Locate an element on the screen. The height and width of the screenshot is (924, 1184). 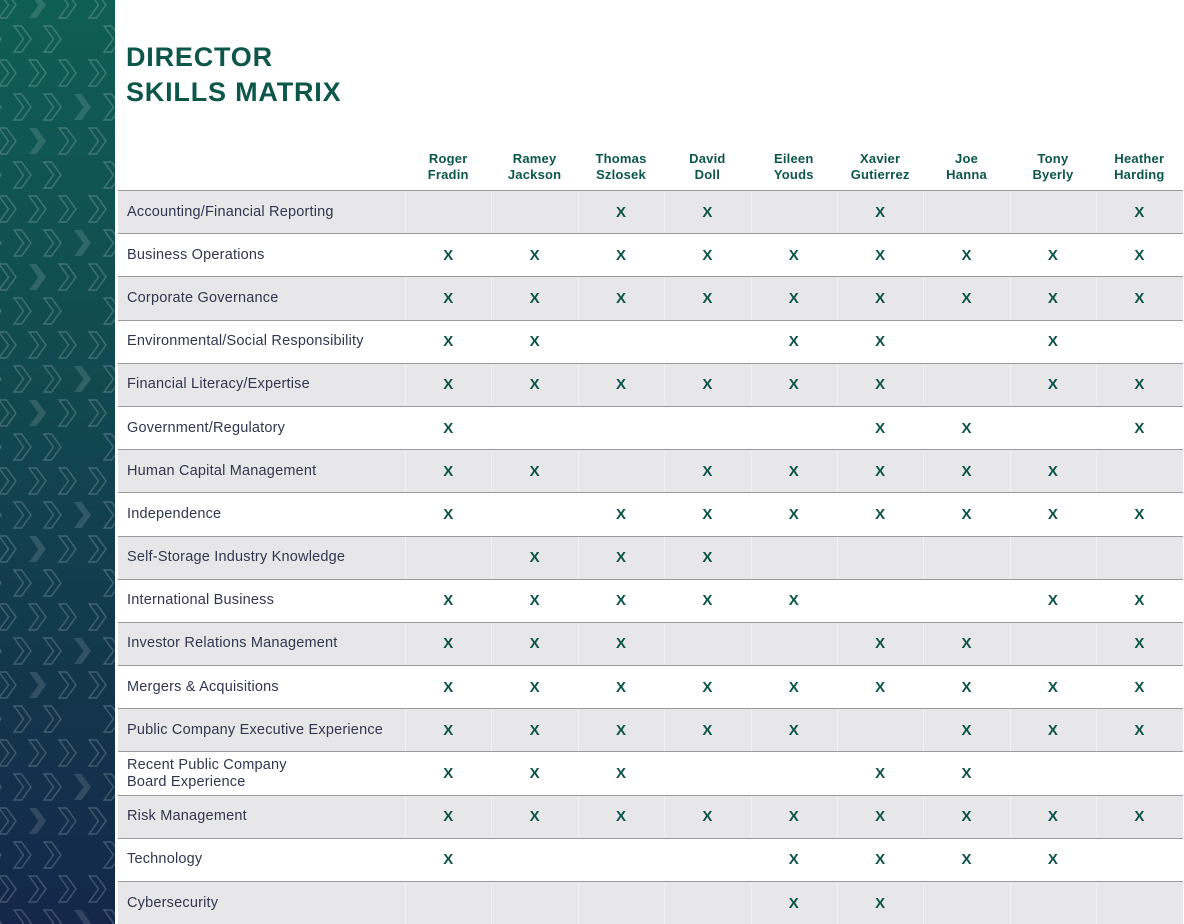
director-name: Joe Hanna is located at coordinates (966, 166).